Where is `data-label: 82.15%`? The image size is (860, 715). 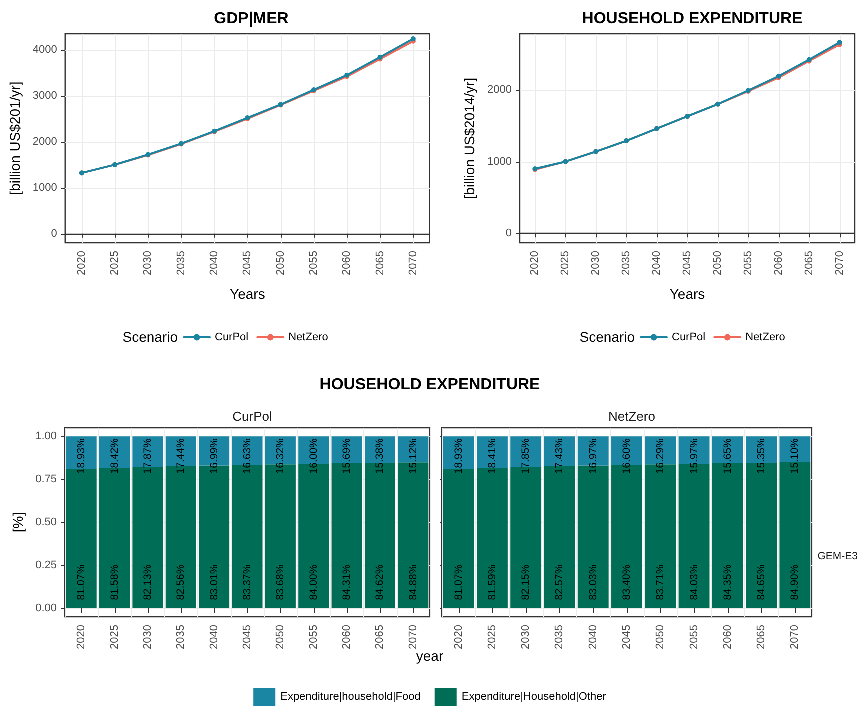 data-label: 82.15% is located at coordinates (526, 582).